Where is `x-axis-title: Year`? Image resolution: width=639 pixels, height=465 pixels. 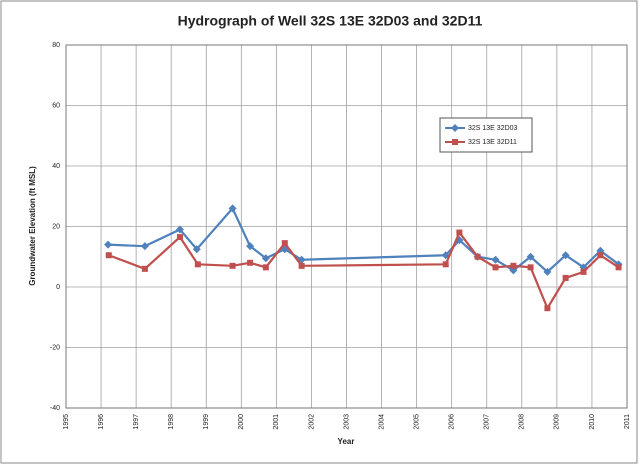
x-axis-title: Year is located at coordinates (346, 441).